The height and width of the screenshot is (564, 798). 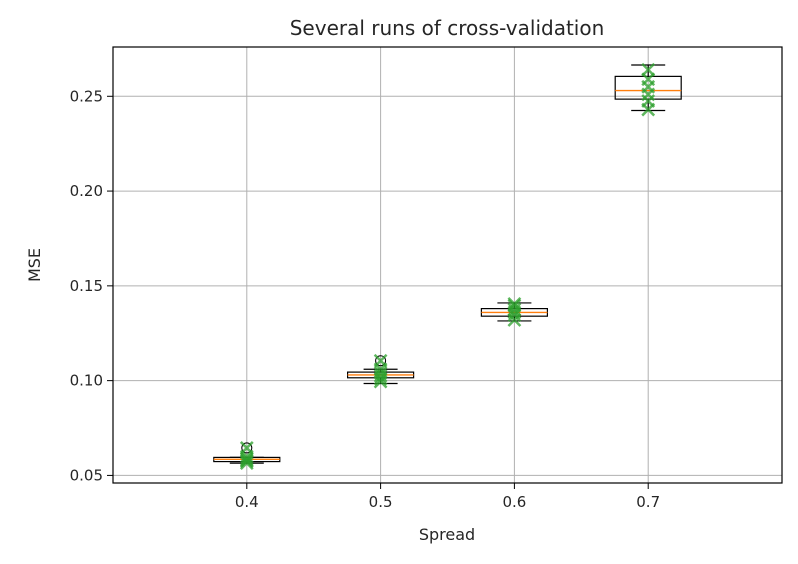 What do you see at coordinates (247, 502) in the screenshot?
I see `x-tick-label: 0.4` at bounding box center [247, 502].